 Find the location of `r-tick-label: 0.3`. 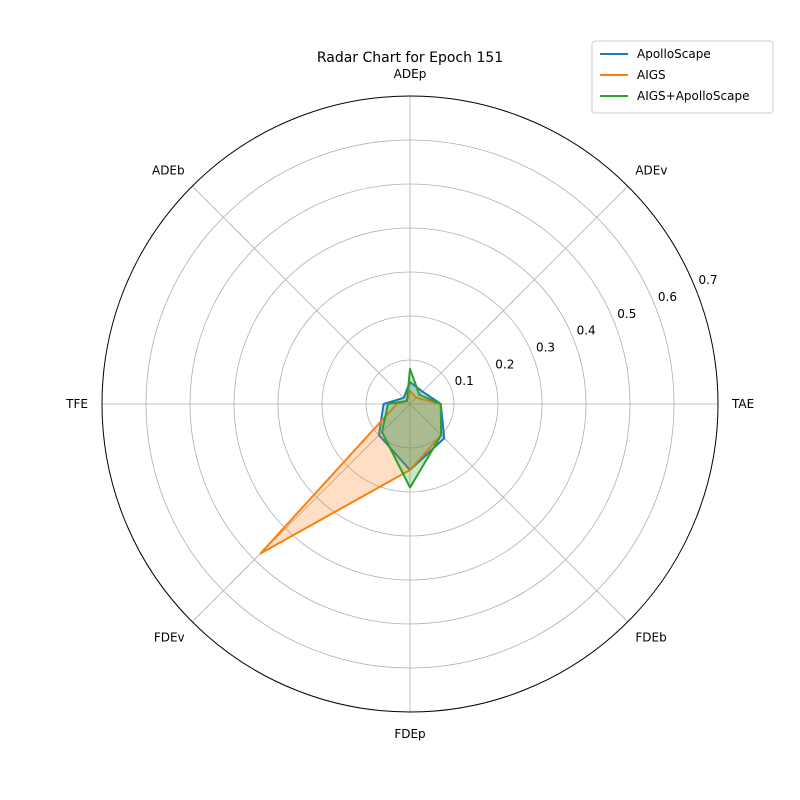

r-tick-label: 0.3 is located at coordinates (545, 347).